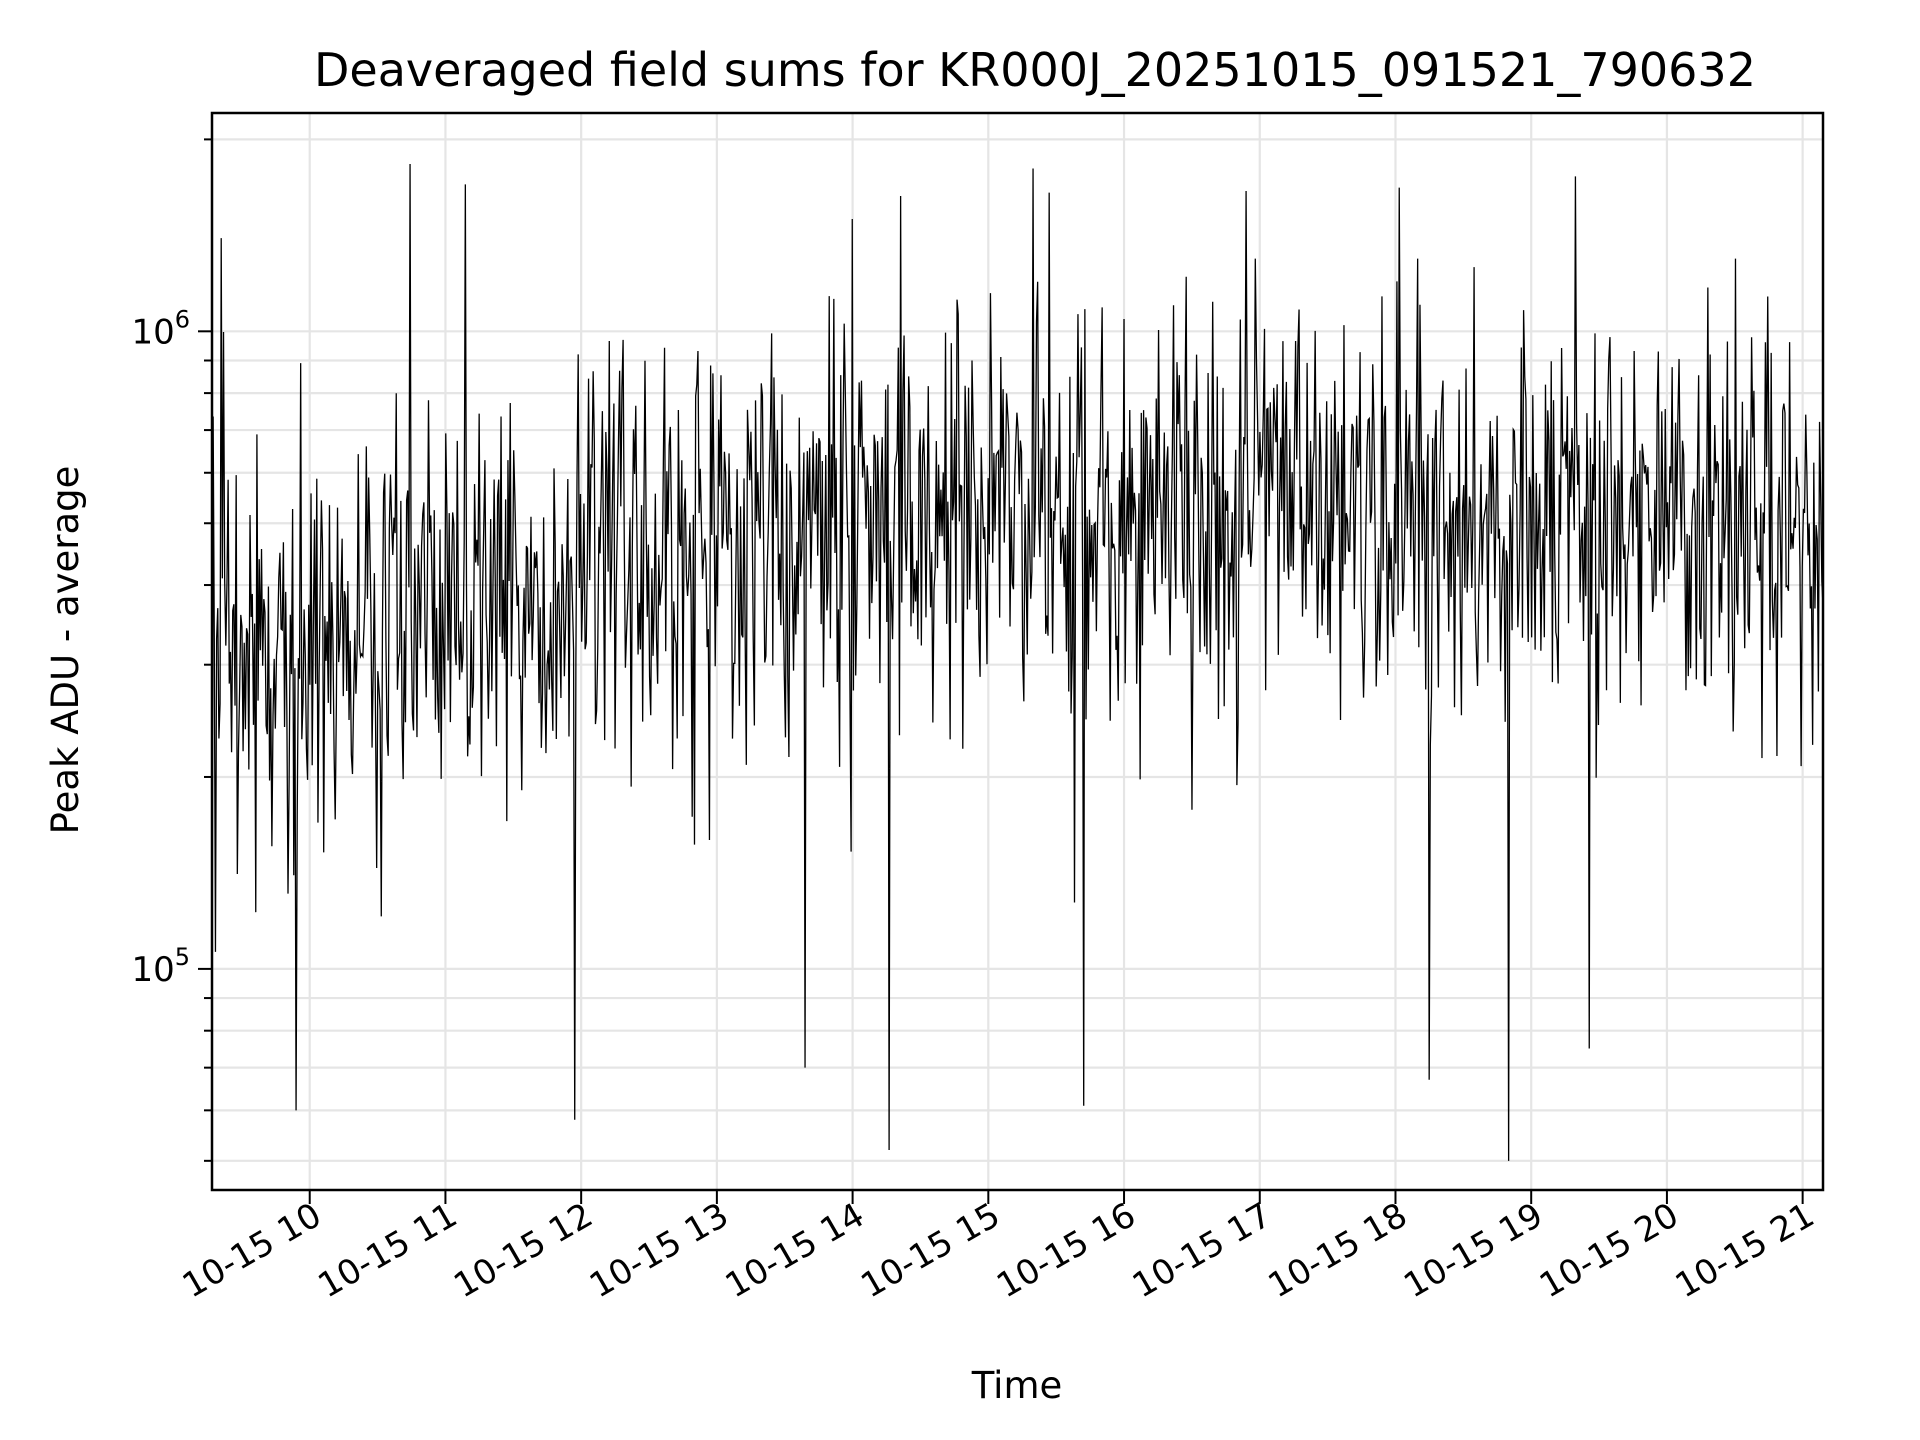 The height and width of the screenshot is (1440, 1920). I want to click on x-tick-label: 10-15 20, so click(1609, 1250).